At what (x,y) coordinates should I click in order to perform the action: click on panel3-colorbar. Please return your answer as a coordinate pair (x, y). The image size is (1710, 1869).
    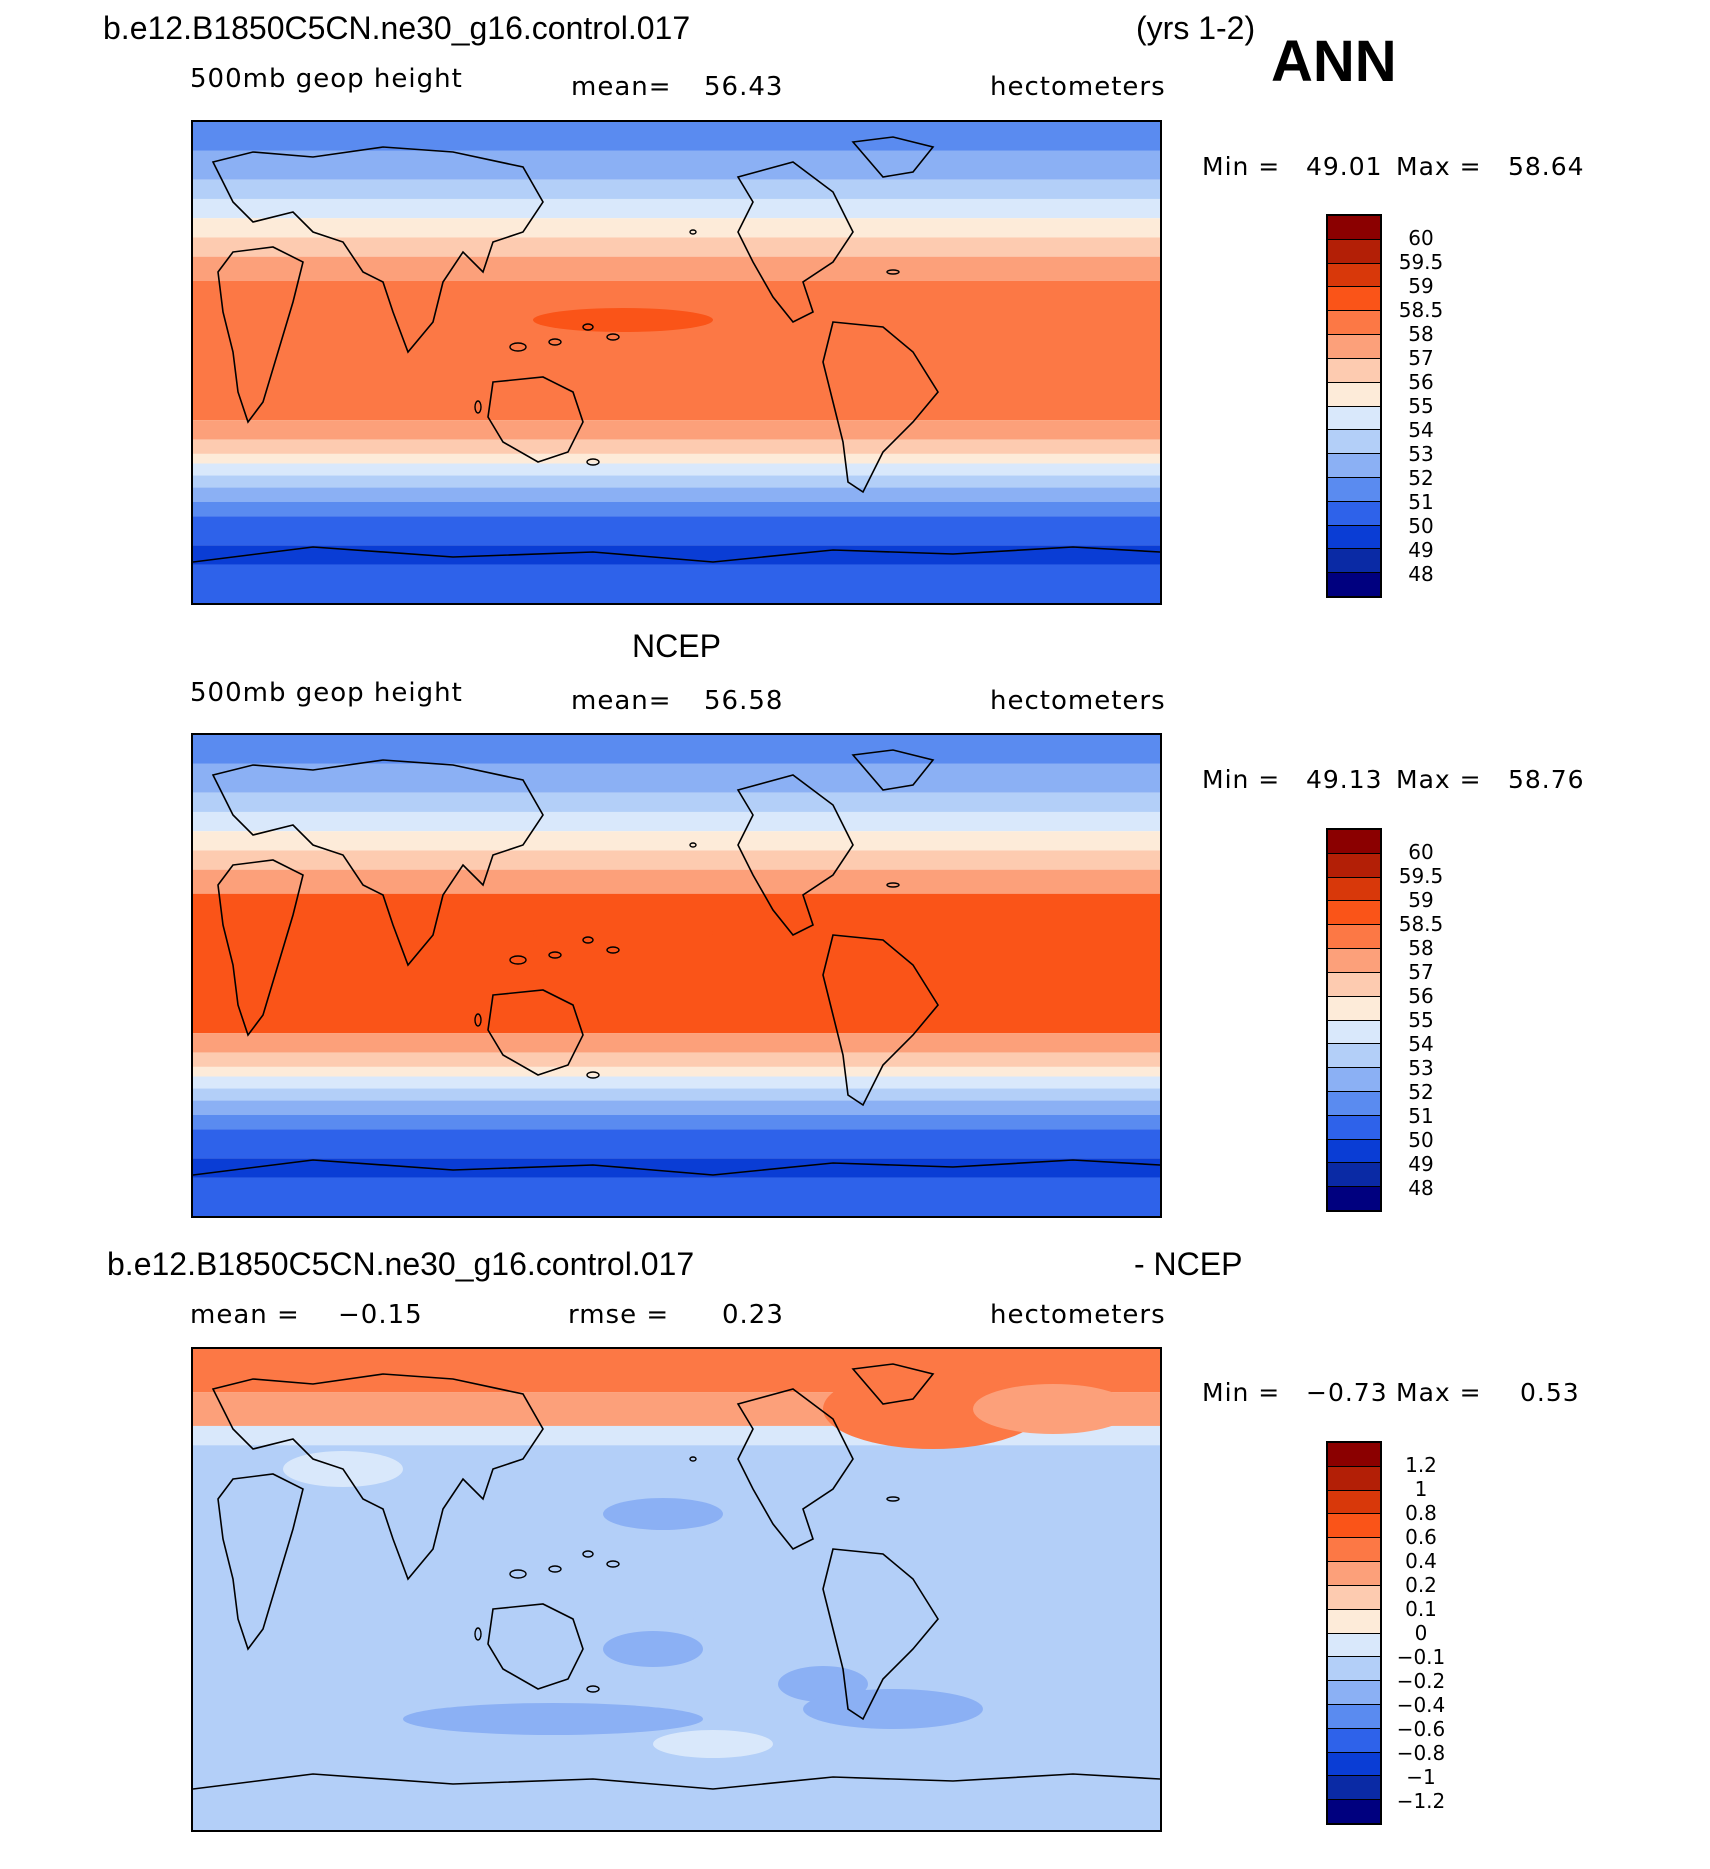
    Looking at the image, I should click on (1354, 1633).